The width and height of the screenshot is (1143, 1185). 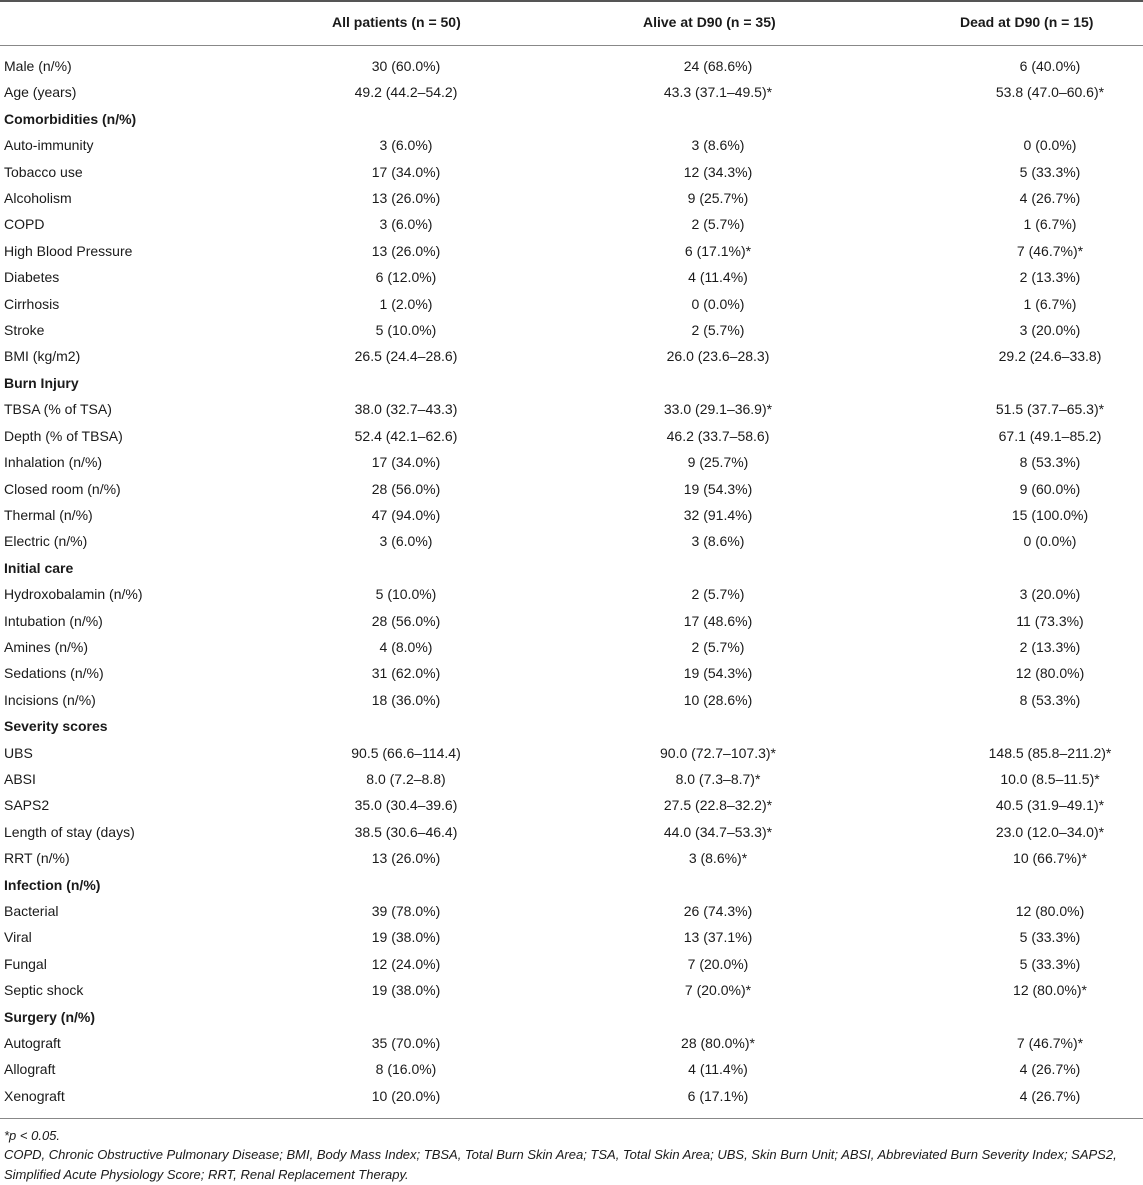 I want to click on cell-alive: 26 (74.3%), so click(x=718, y=911).